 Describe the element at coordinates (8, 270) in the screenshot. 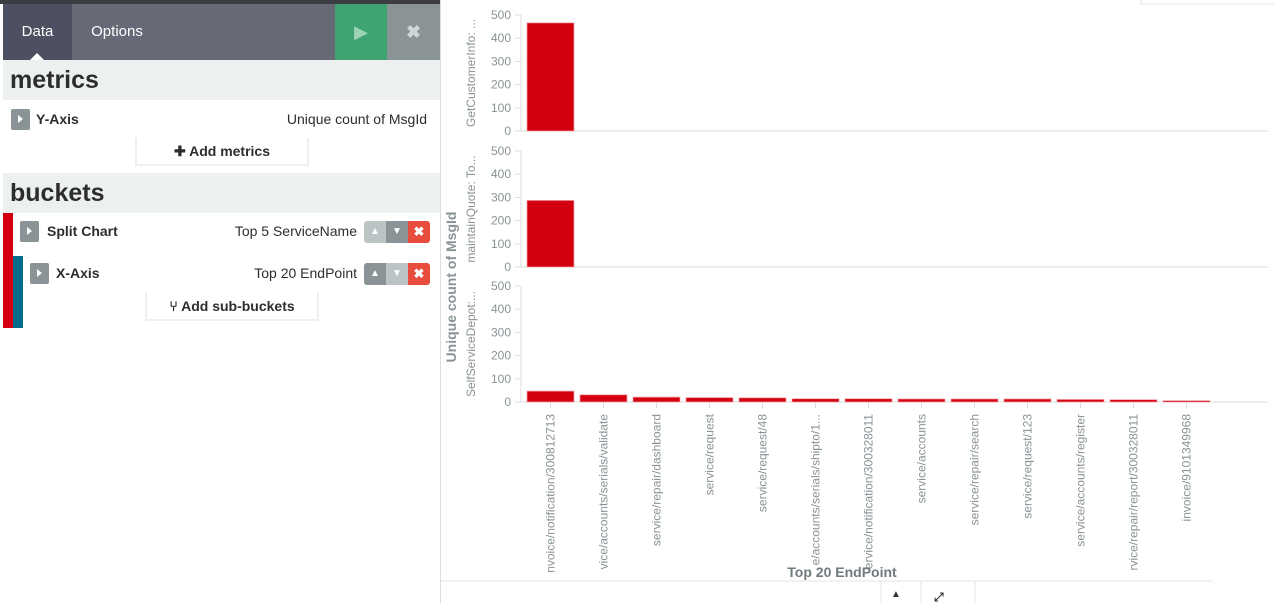

I see `split-chart-indicator` at that location.